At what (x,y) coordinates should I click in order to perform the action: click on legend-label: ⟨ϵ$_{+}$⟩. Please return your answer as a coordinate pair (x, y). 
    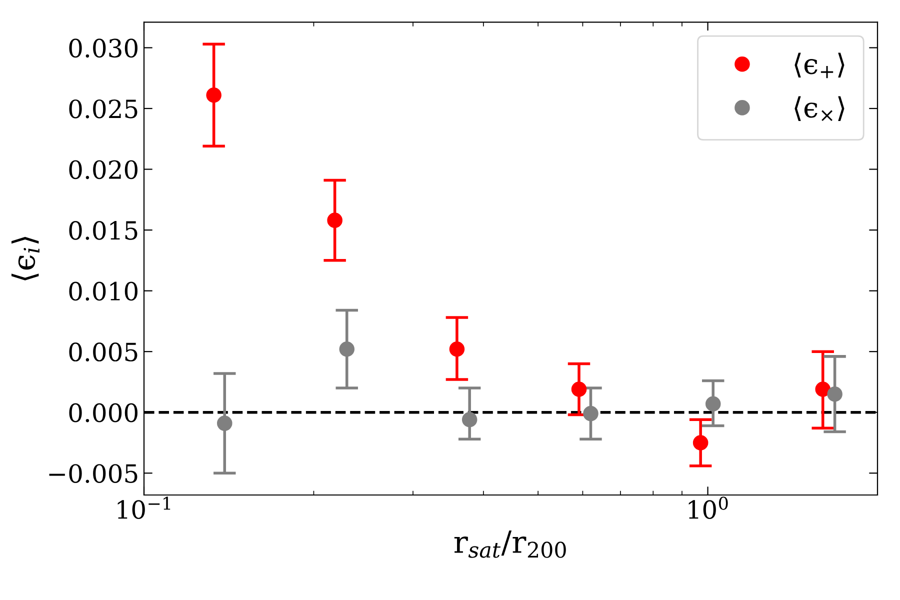
    Looking at the image, I should click on (819, 65).